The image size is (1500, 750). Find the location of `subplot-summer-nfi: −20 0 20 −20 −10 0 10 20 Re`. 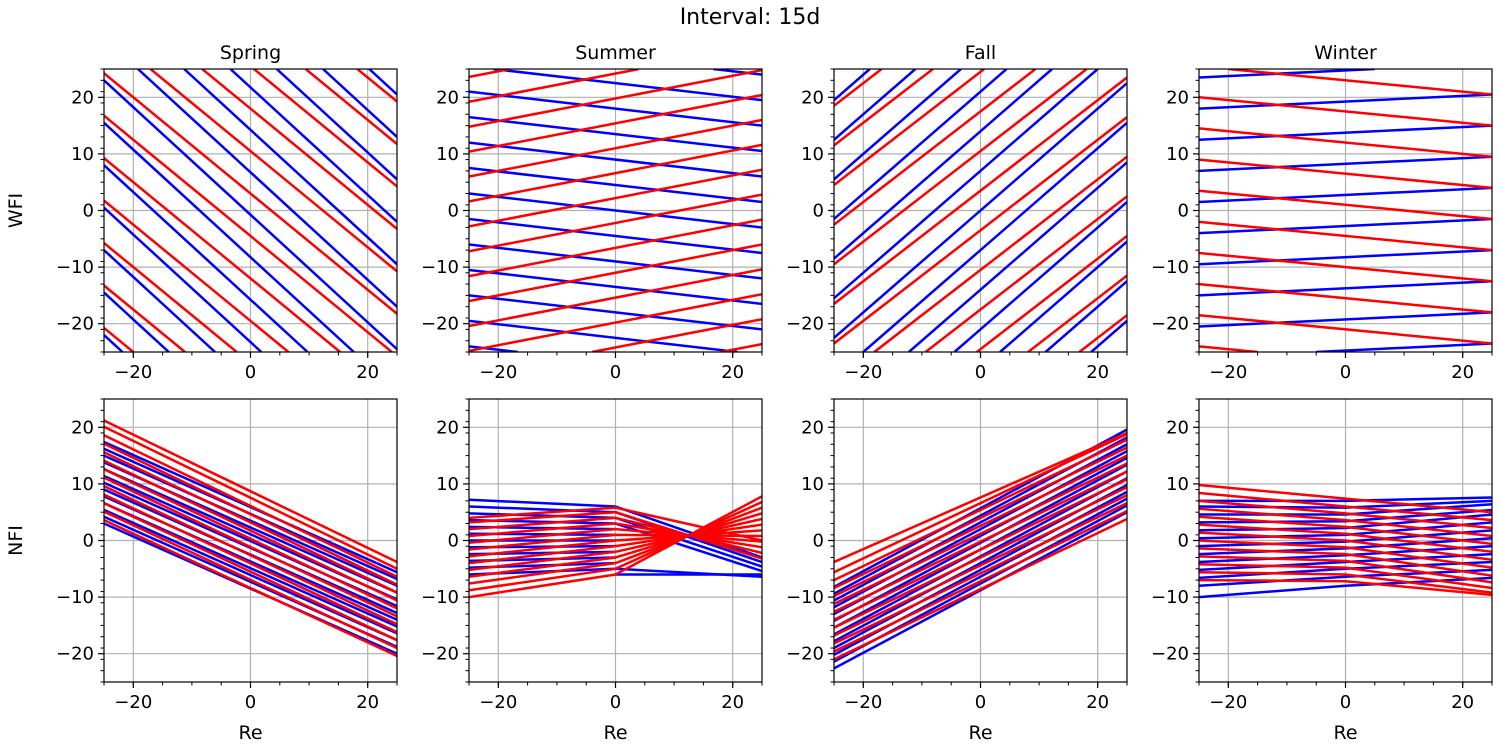

subplot-summer-nfi: −20 0 20 −20 −10 0 10 20 Re is located at coordinates (592, 571).